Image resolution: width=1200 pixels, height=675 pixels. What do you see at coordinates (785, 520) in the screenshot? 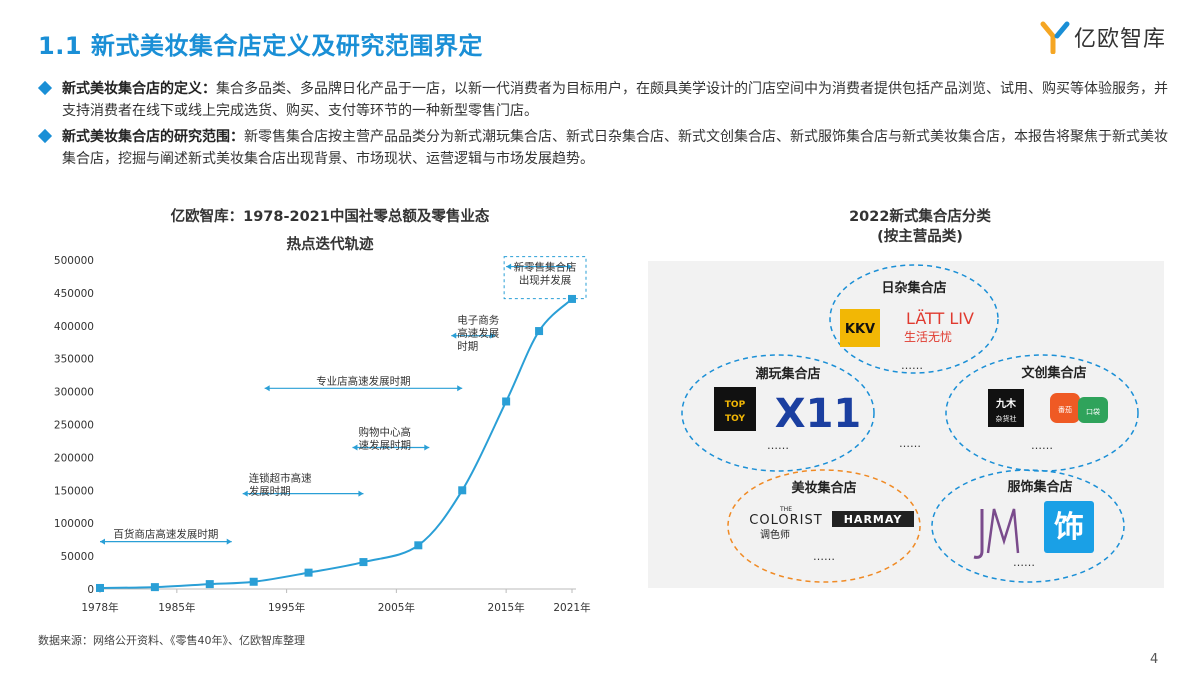
I see `brand-colorist: COLORIST` at bounding box center [785, 520].